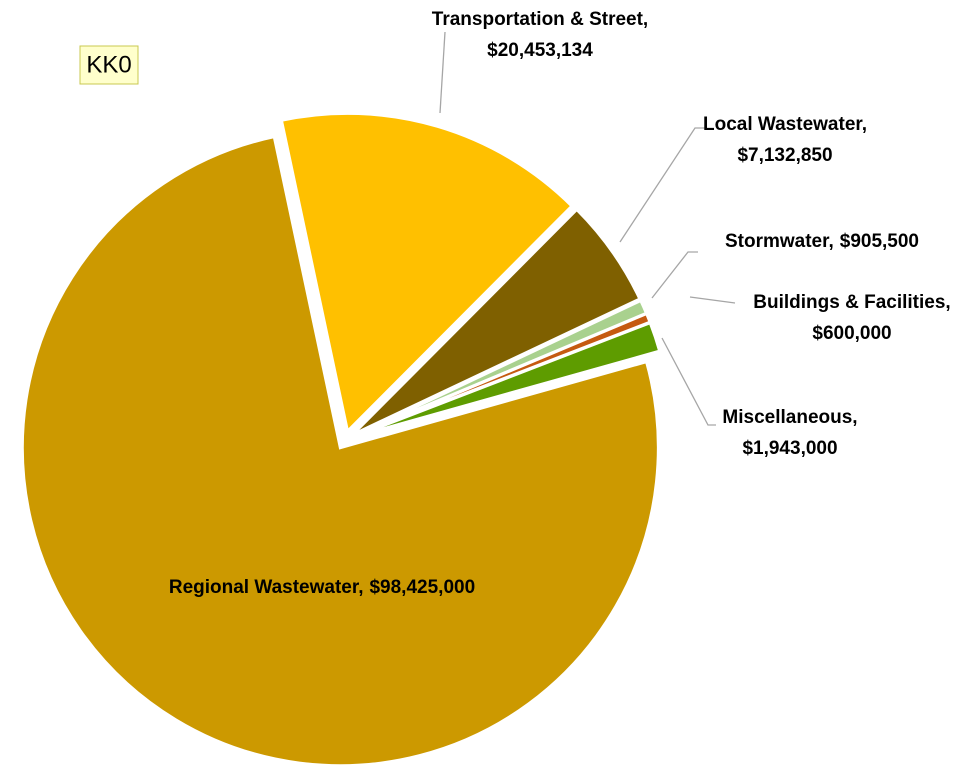 The height and width of the screenshot is (769, 968). I want to click on slice-value: $20,453,134, so click(540, 50).